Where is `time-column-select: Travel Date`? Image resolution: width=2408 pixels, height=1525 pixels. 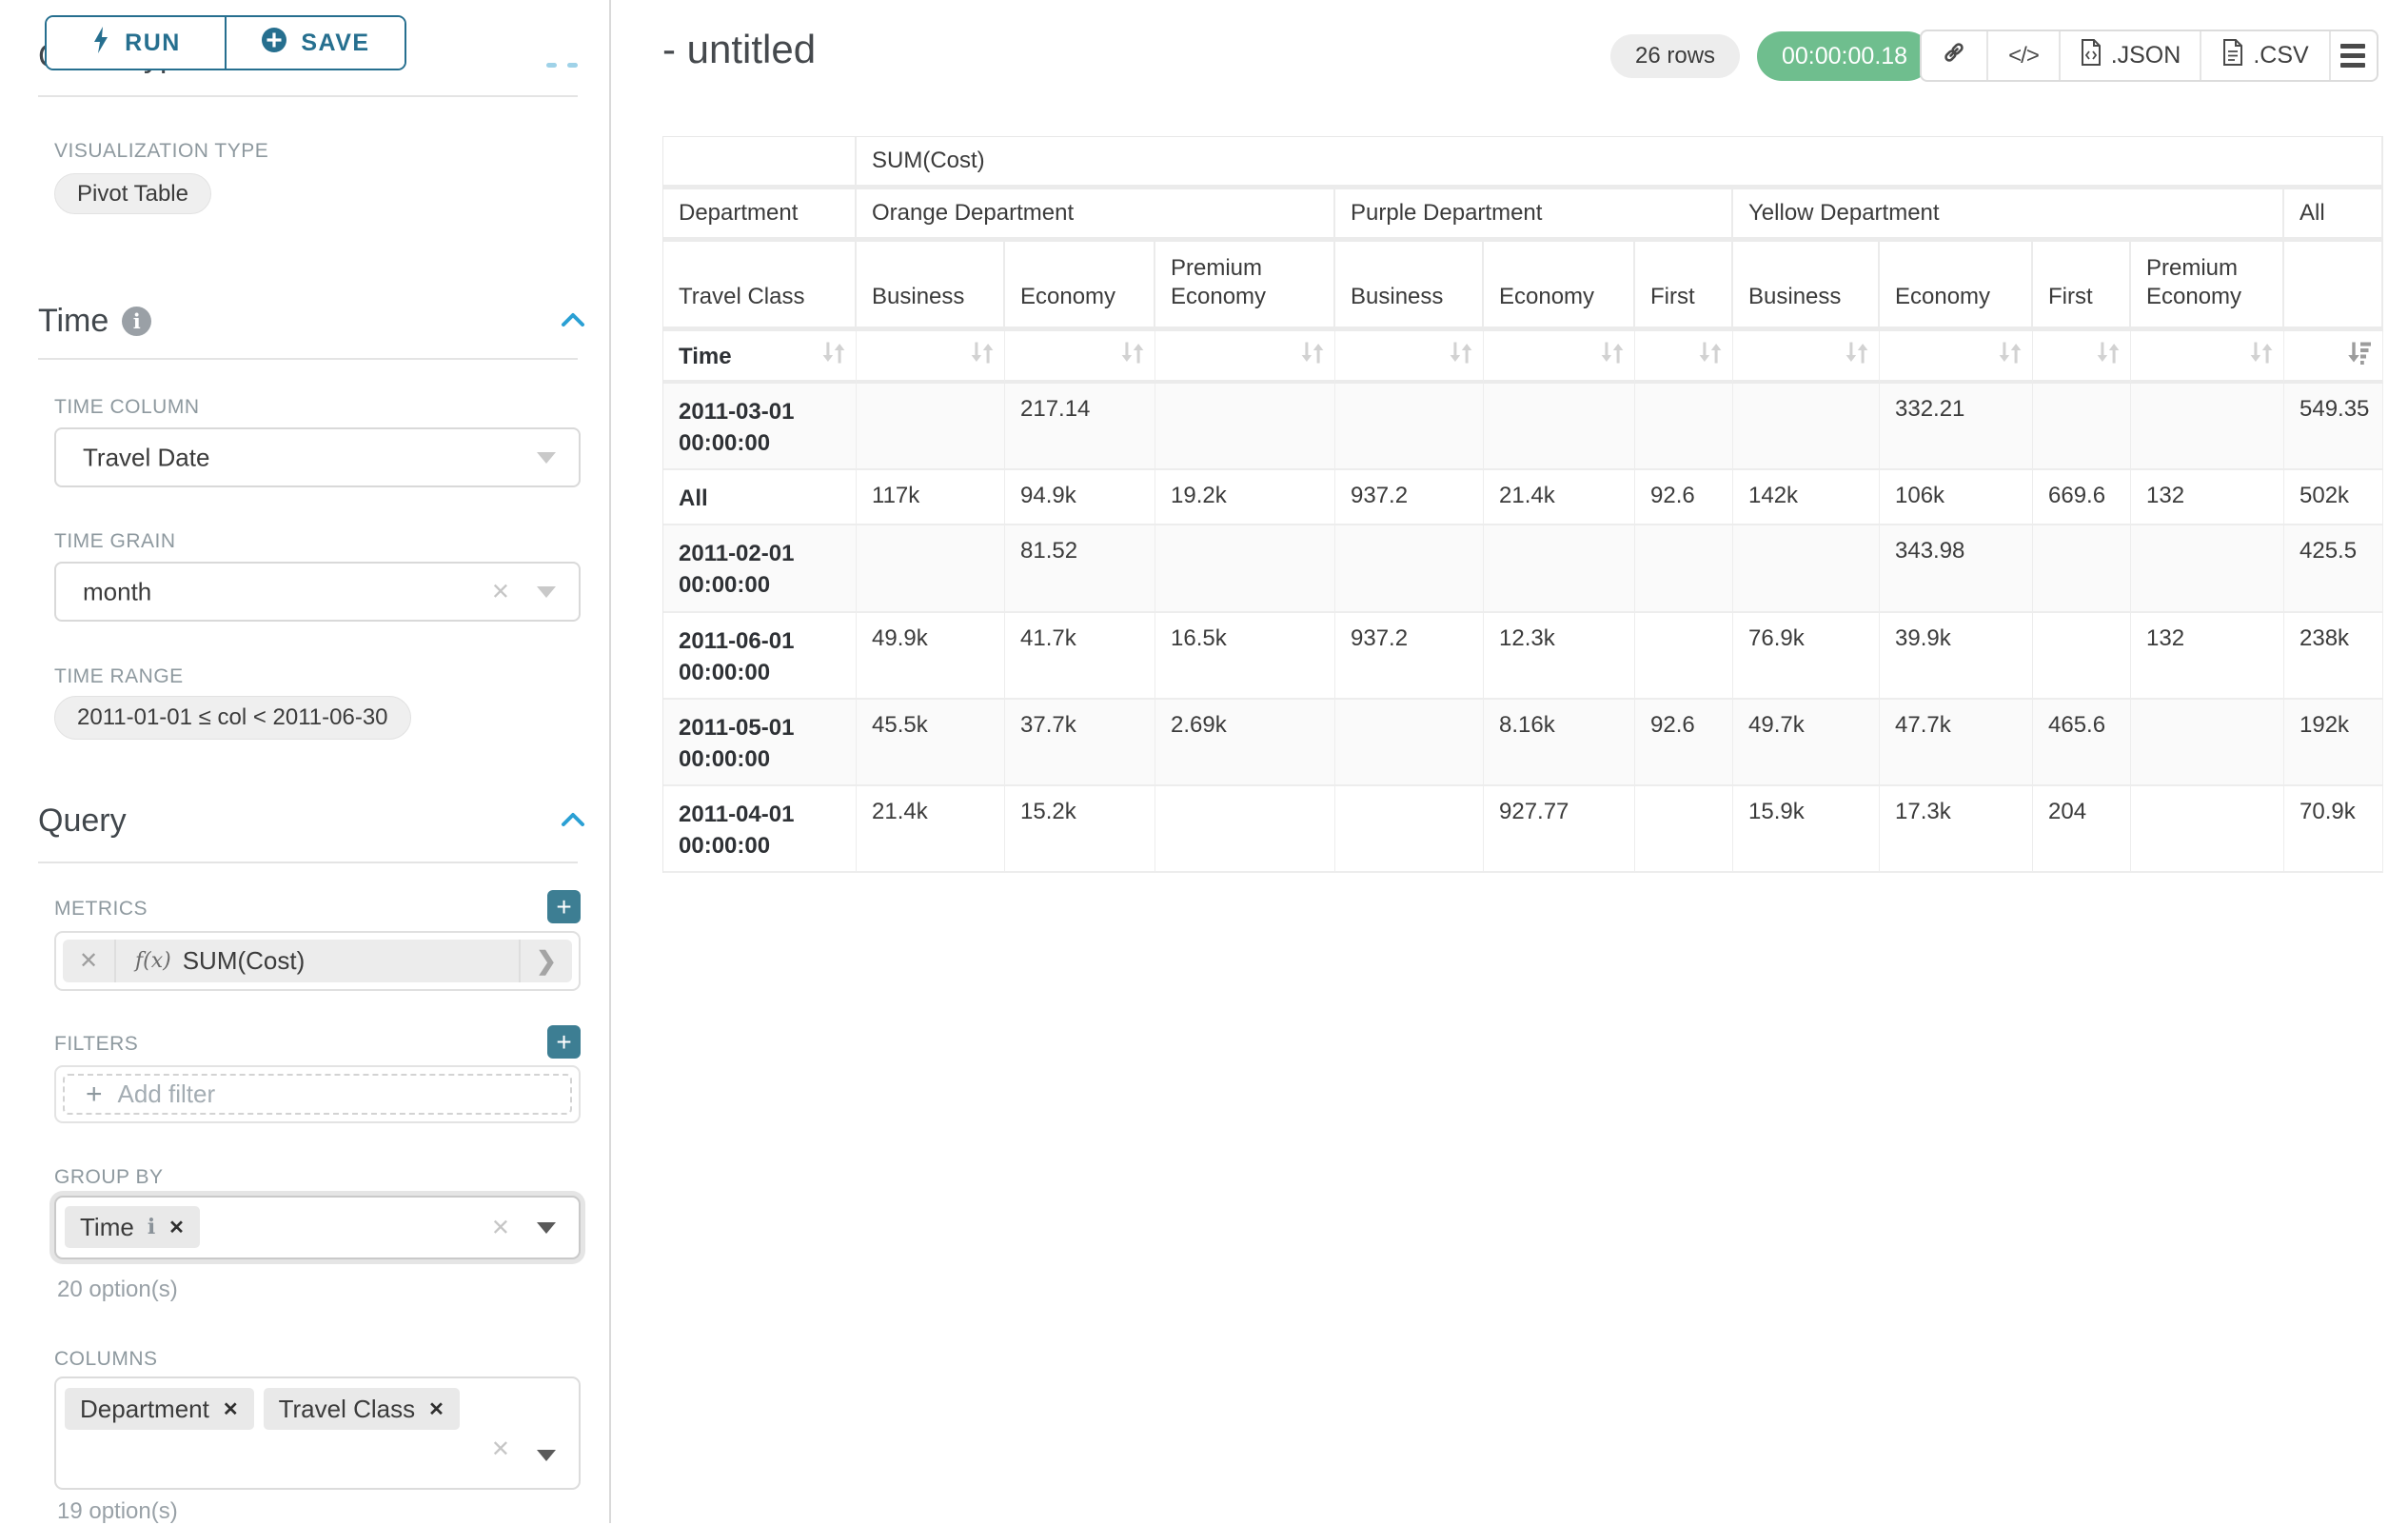 time-column-select: Travel Date is located at coordinates (317, 457).